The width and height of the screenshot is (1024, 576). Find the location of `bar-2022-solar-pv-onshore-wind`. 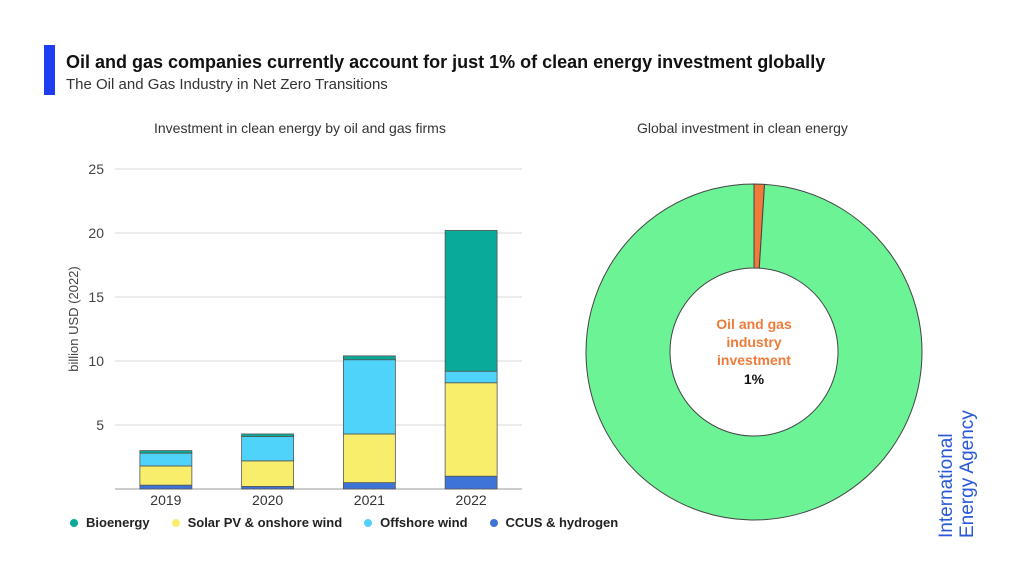

bar-2022-solar-pv-onshore-wind is located at coordinates (471, 429).